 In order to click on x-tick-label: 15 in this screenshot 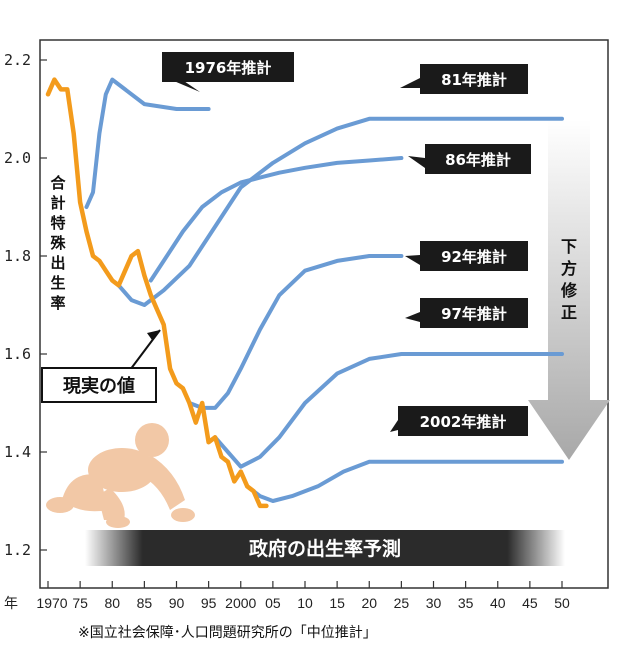, I will do `click(337, 603)`.